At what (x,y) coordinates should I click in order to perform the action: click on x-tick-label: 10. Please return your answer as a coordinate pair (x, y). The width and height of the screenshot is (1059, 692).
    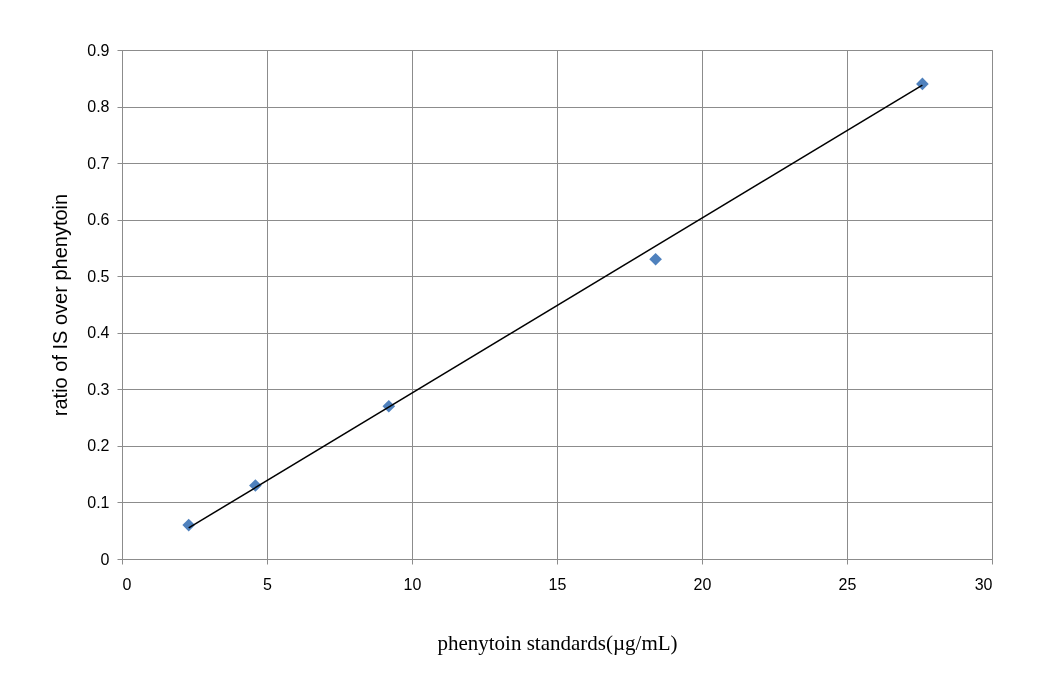
    Looking at the image, I should click on (412, 584).